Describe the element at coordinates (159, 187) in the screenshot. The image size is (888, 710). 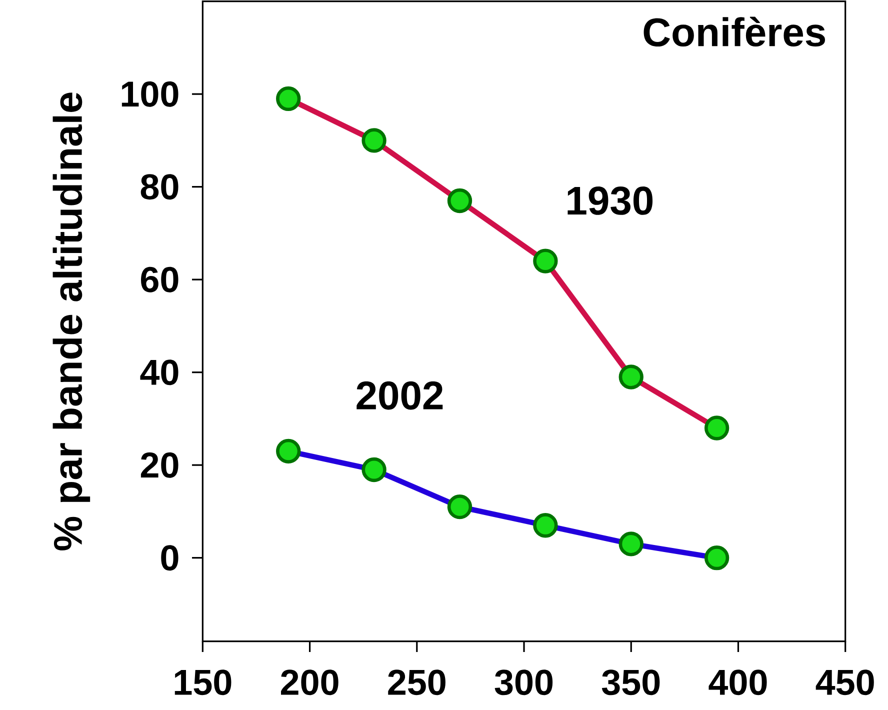
I see `y-tick-label: 80` at that location.